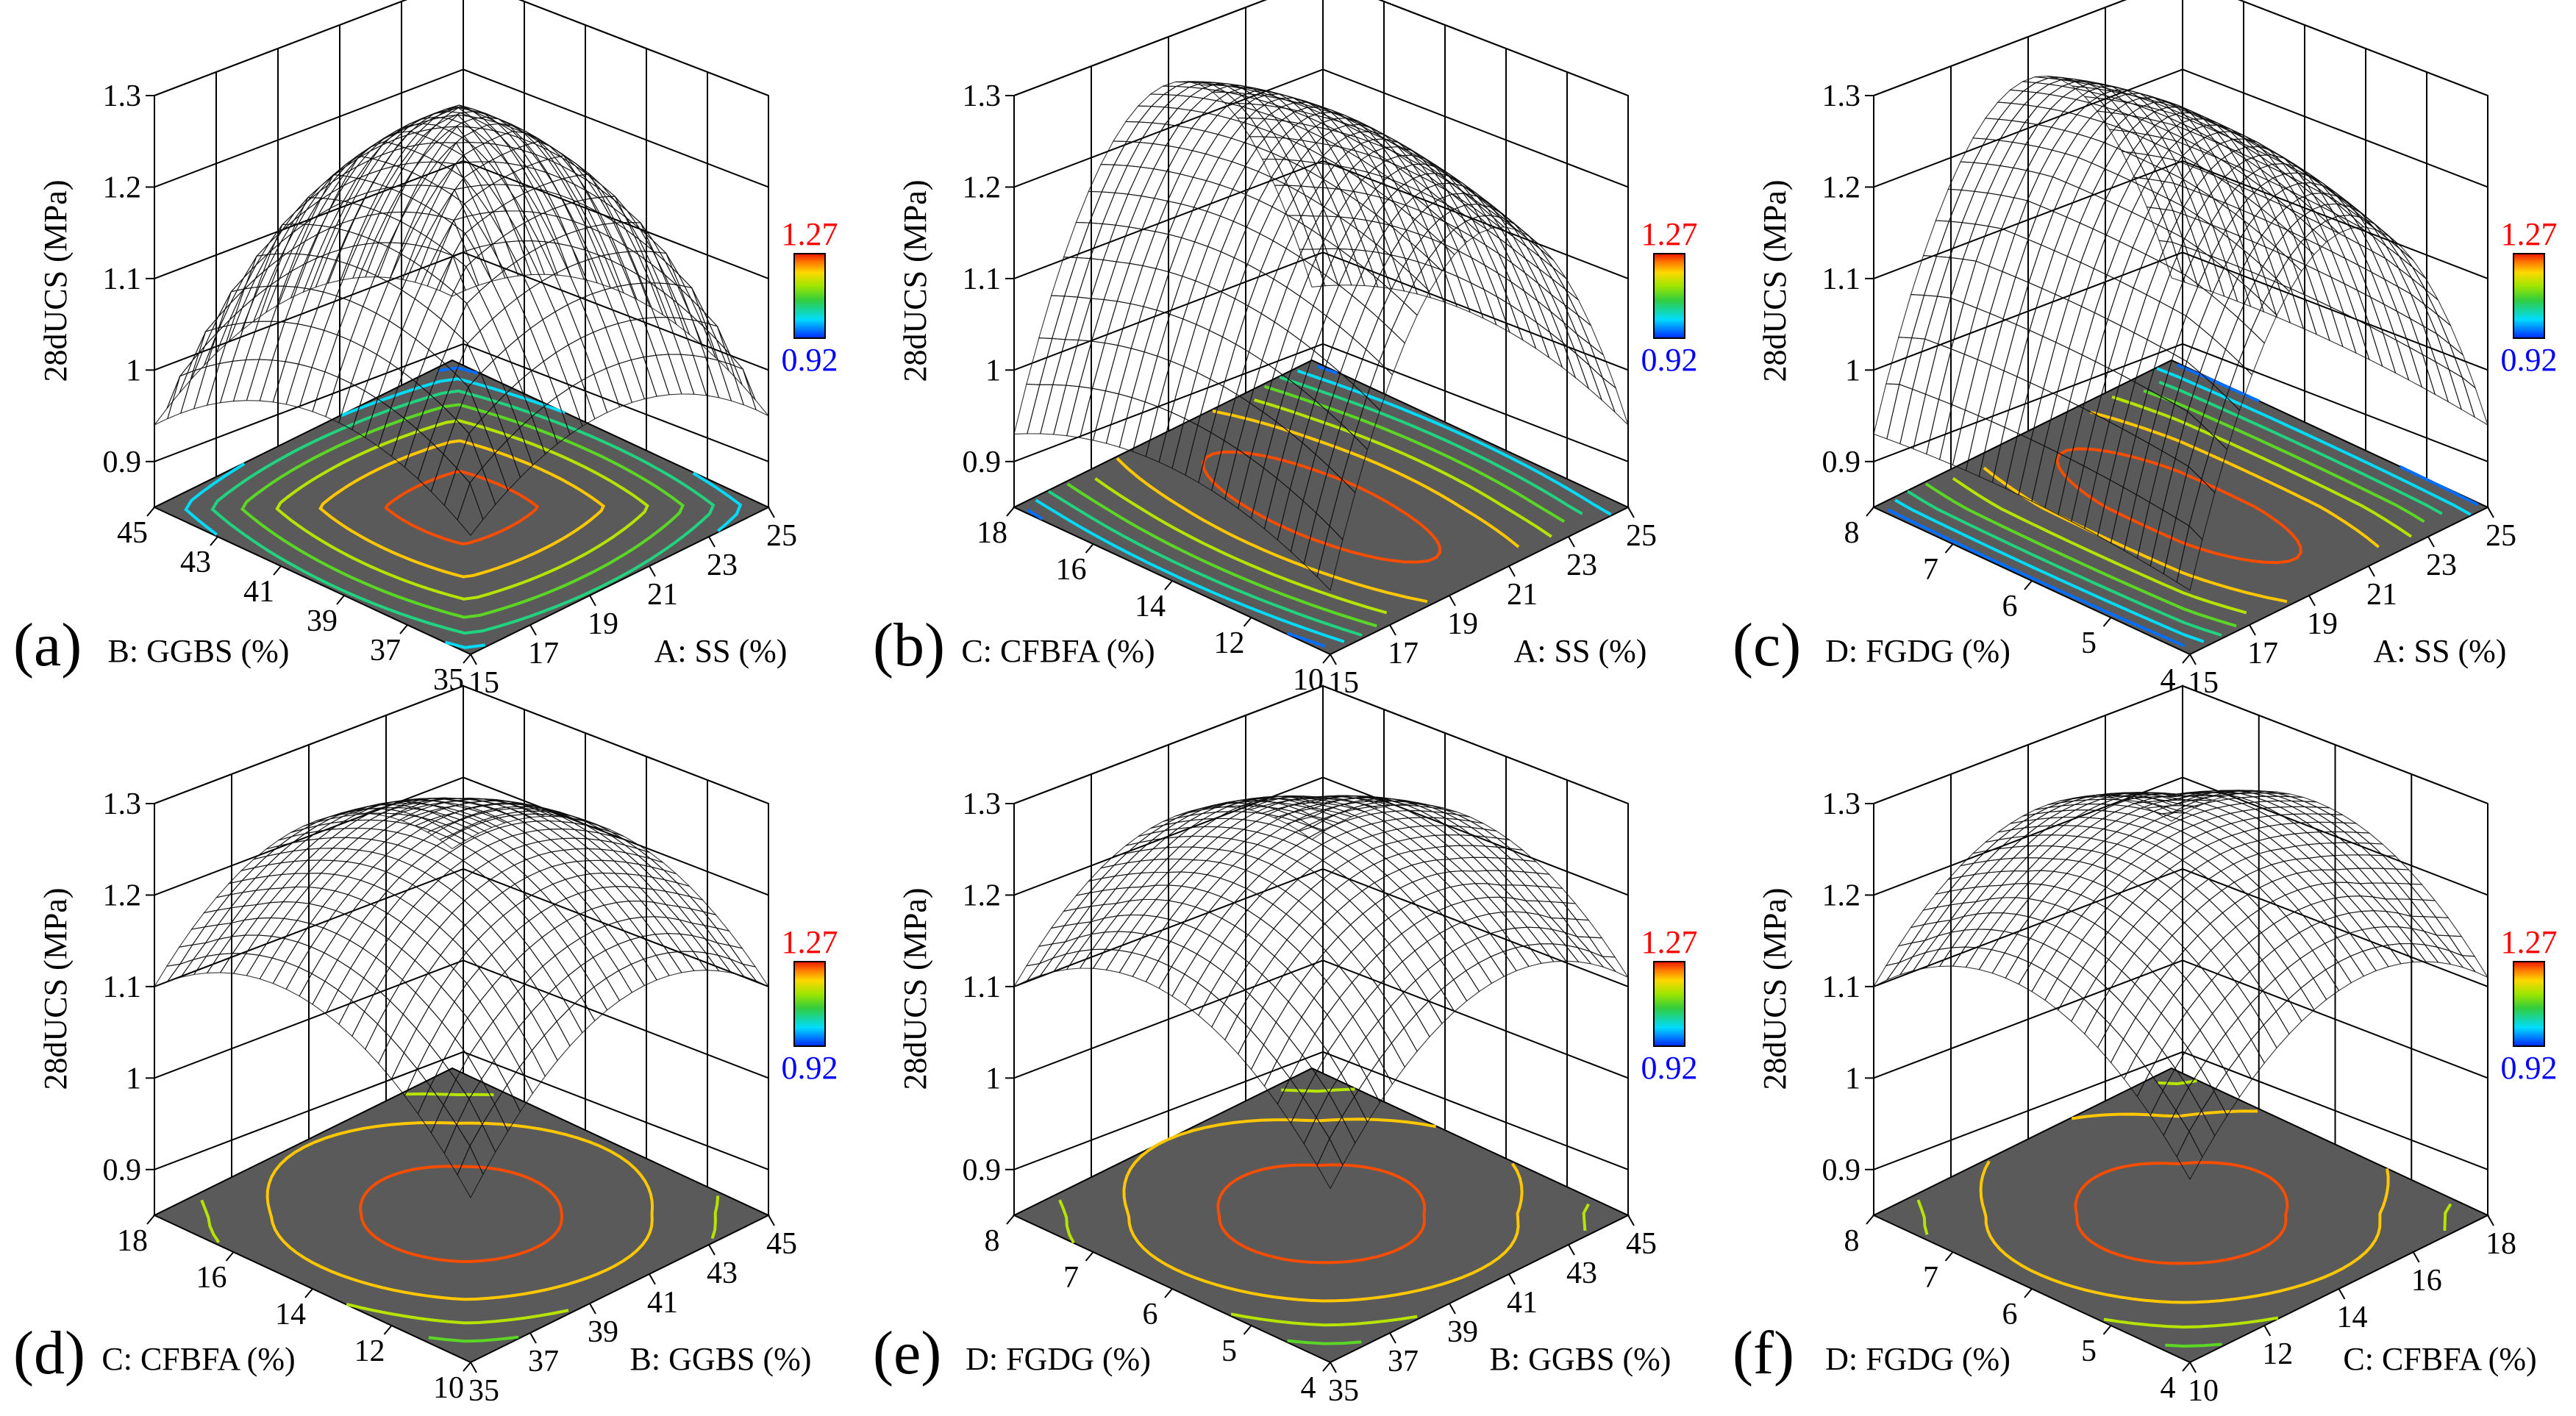  What do you see at coordinates (1763, 1353) in the screenshot?
I see `panel-label: (f)` at bounding box center [1763, 1353].